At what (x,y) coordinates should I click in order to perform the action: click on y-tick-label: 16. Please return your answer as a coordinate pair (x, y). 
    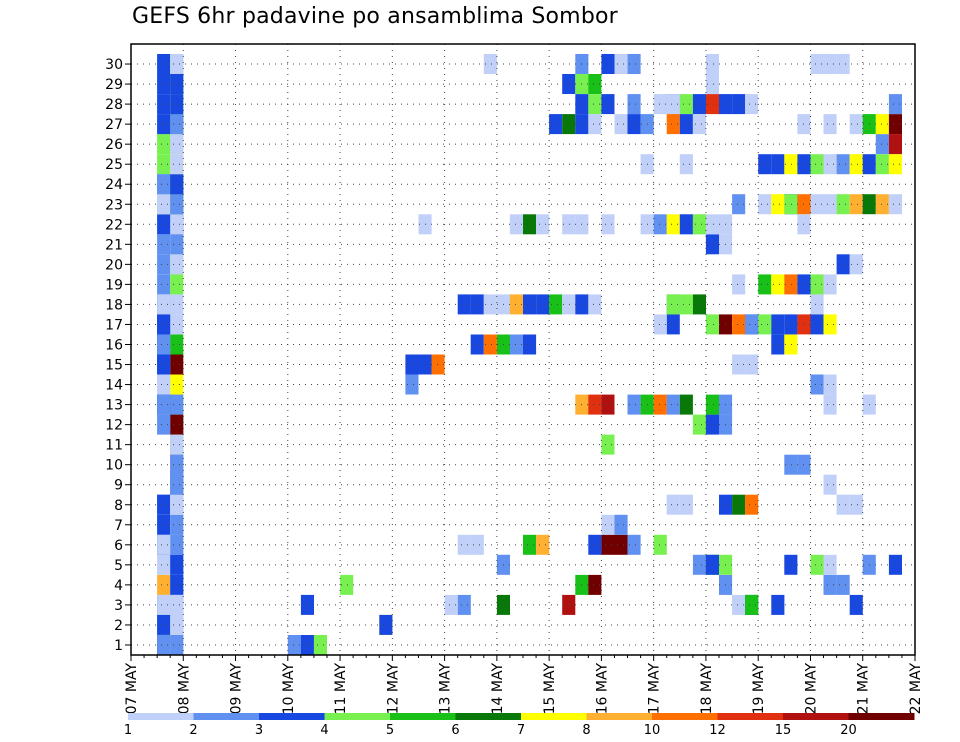
    Looking at the image, I should click on (114, 345).